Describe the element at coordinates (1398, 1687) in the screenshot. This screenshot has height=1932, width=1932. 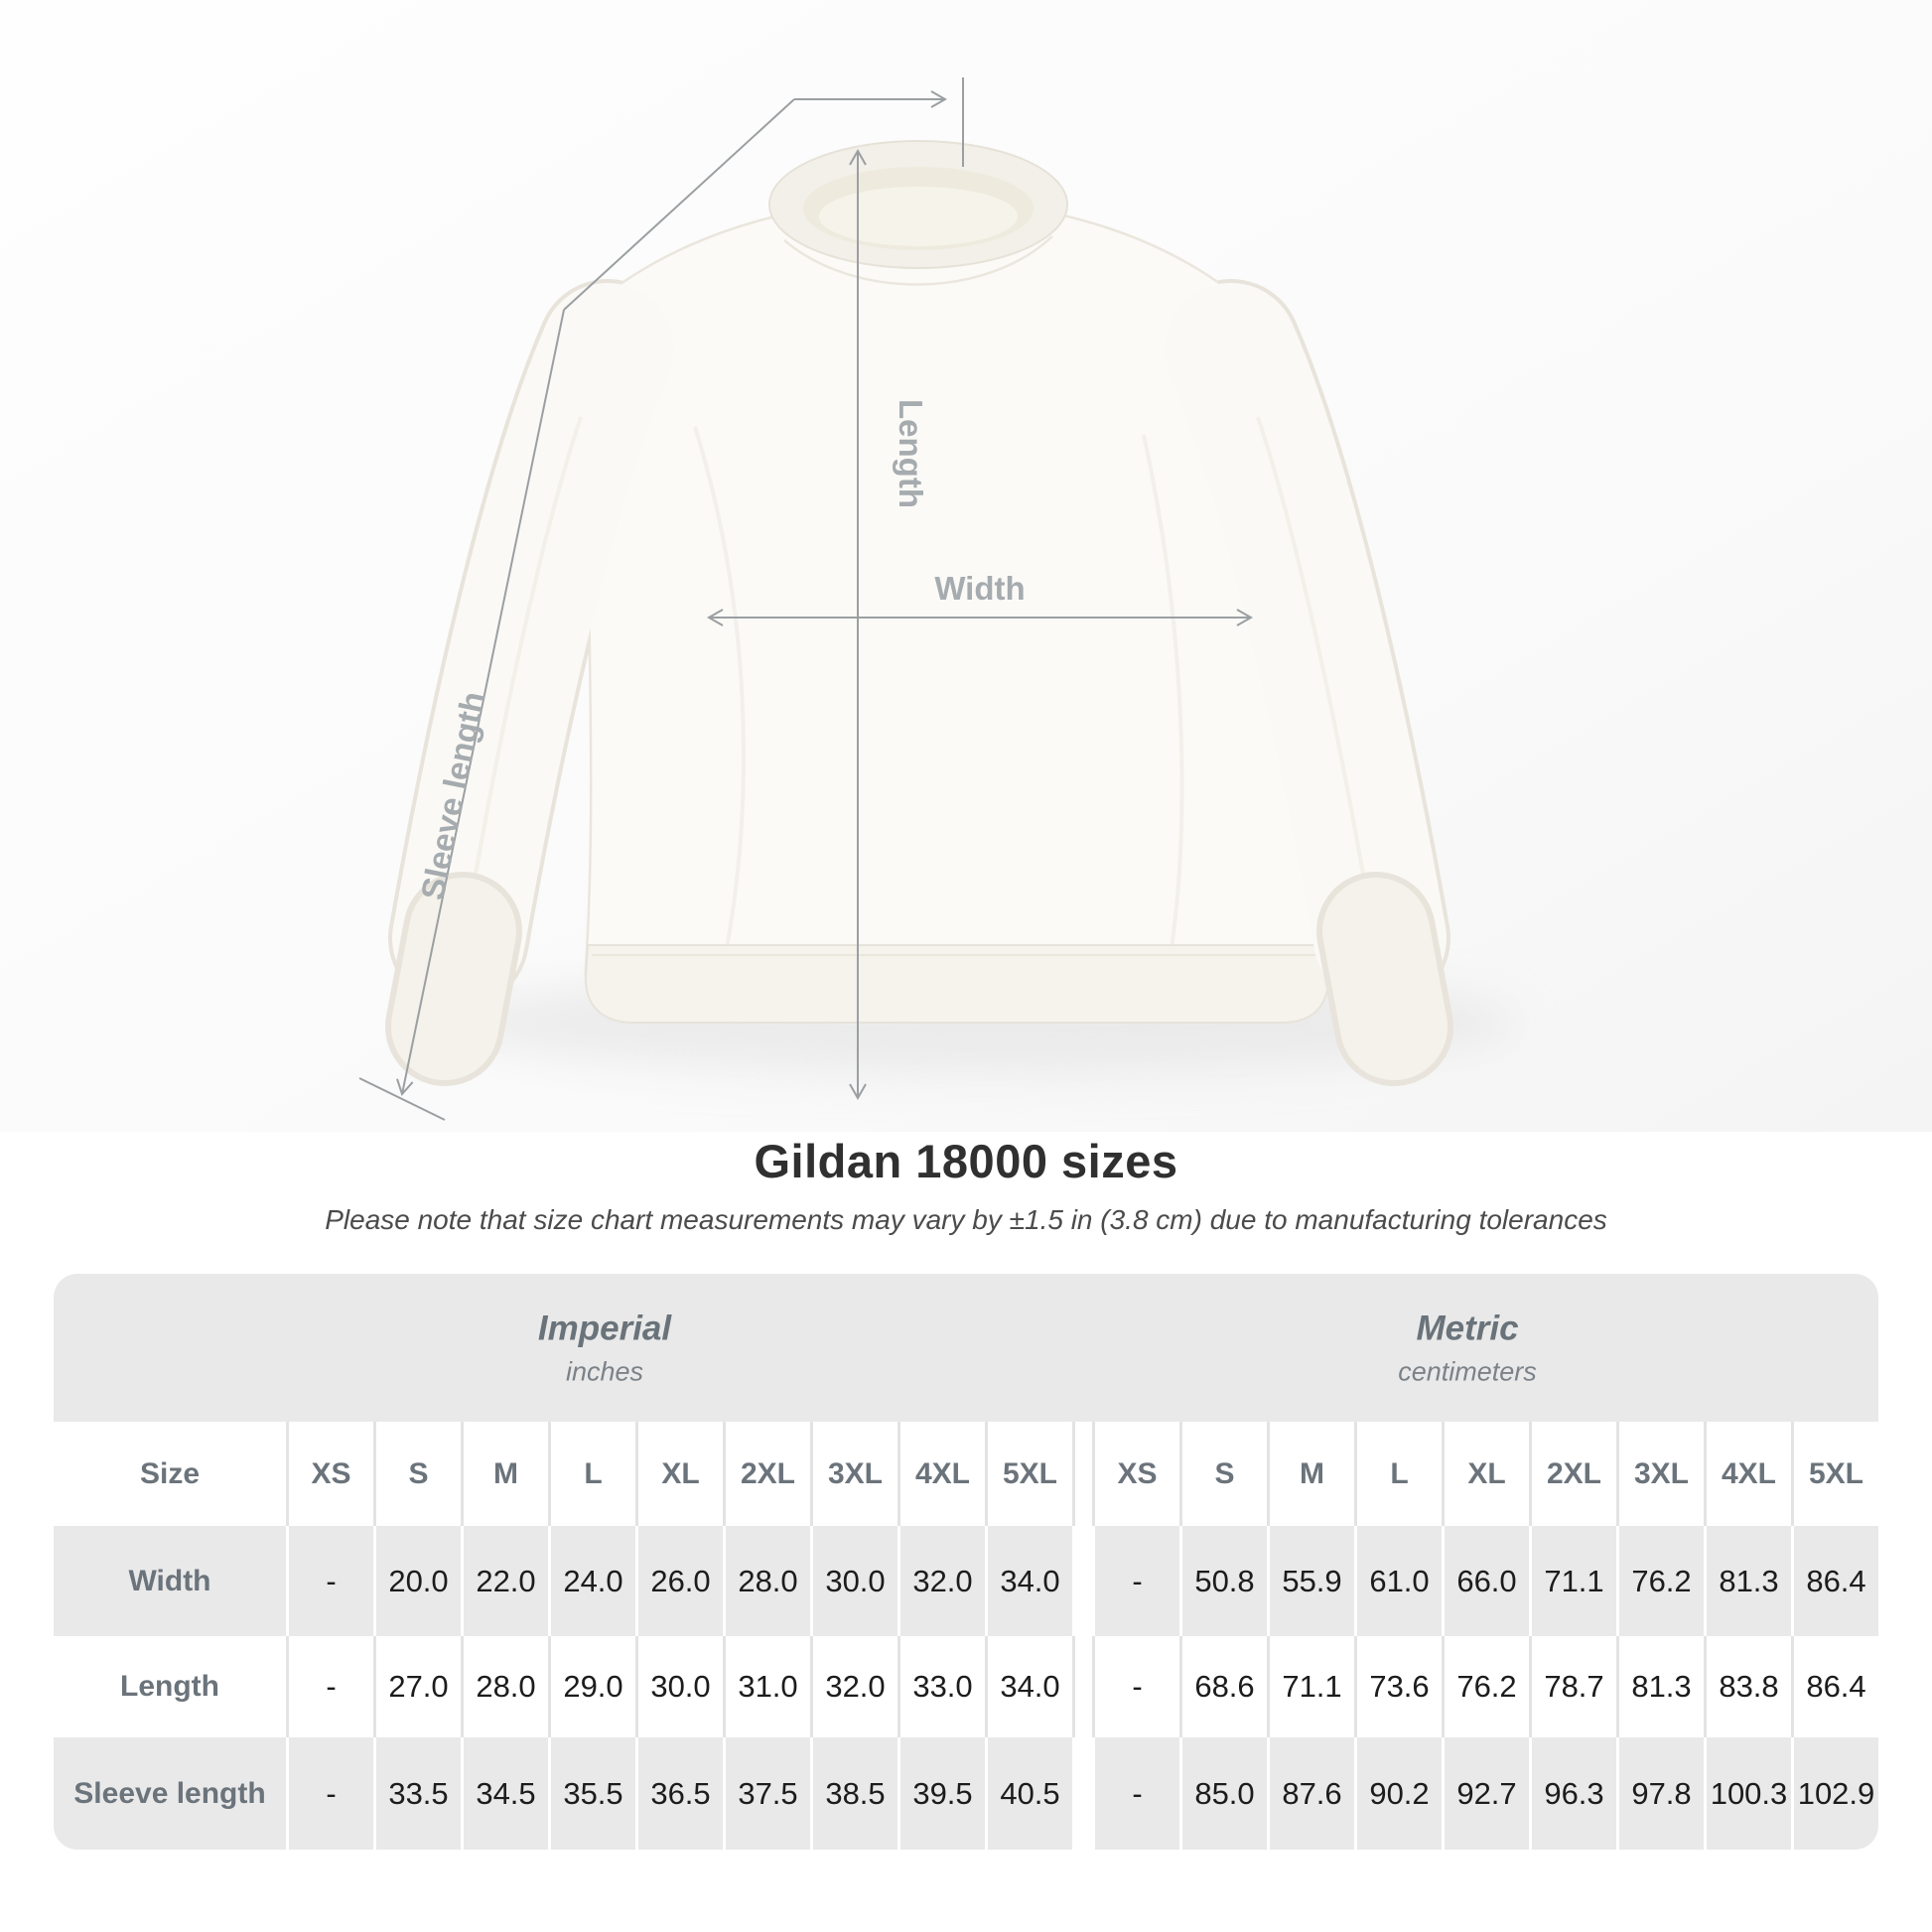
I see `value-cell-metric: 73.6` at that location.